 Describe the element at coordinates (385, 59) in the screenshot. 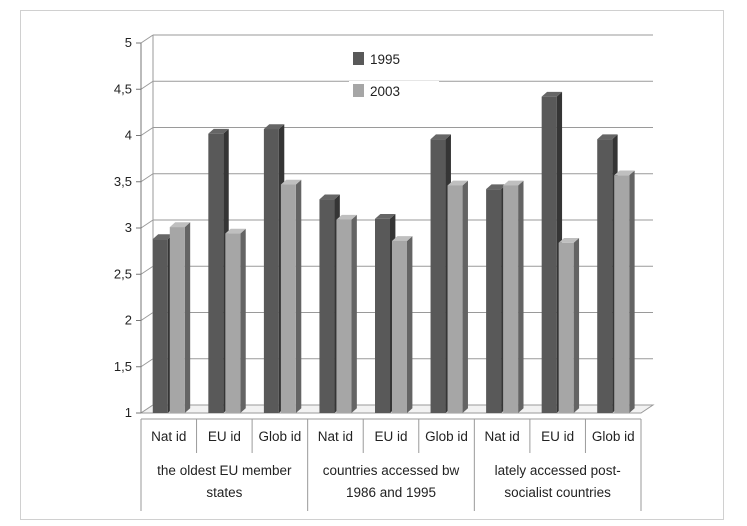

I see `legend-label: 1995` at that location.